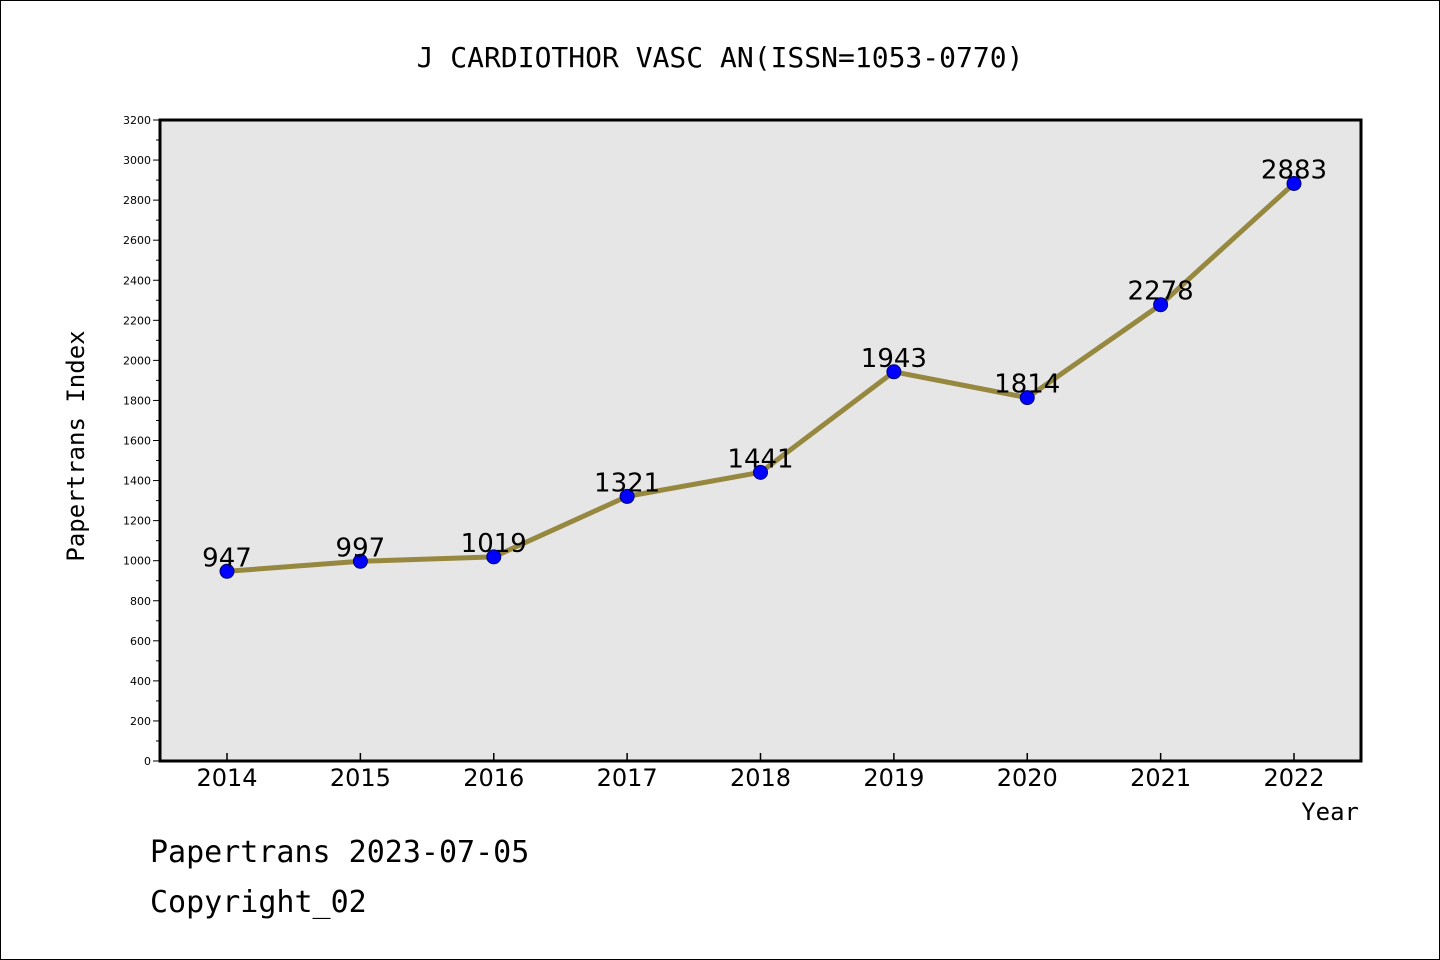  Describe the element at coordinates (137, 360) in the screenshot. I see `y-tick-label: 2000` at that location.